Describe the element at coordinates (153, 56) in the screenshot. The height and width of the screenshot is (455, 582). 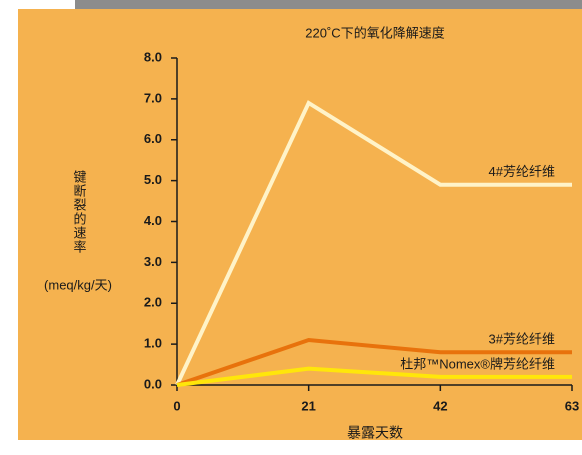
I see `y-tick-label: 8.0` at that location.